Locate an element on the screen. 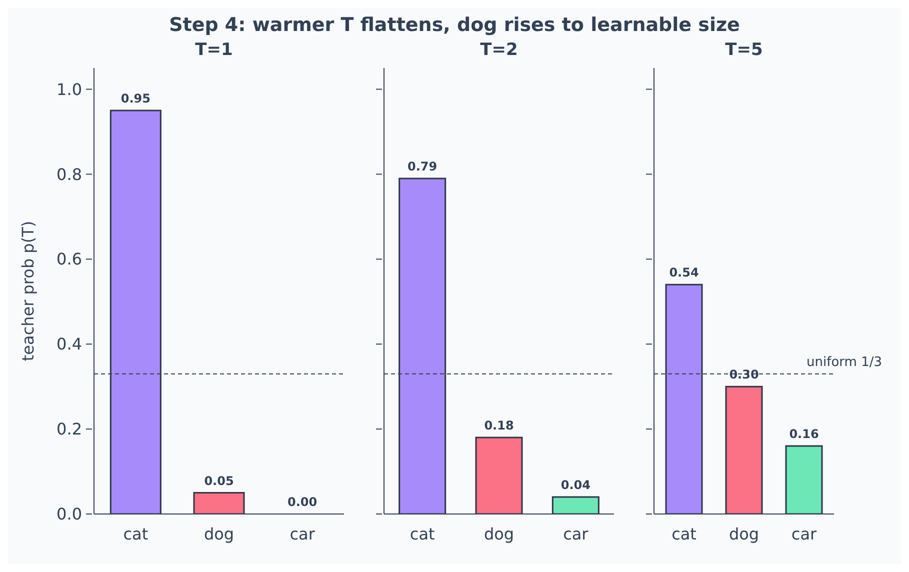  data-label: 0.95 is located at coordinates (135, 98).